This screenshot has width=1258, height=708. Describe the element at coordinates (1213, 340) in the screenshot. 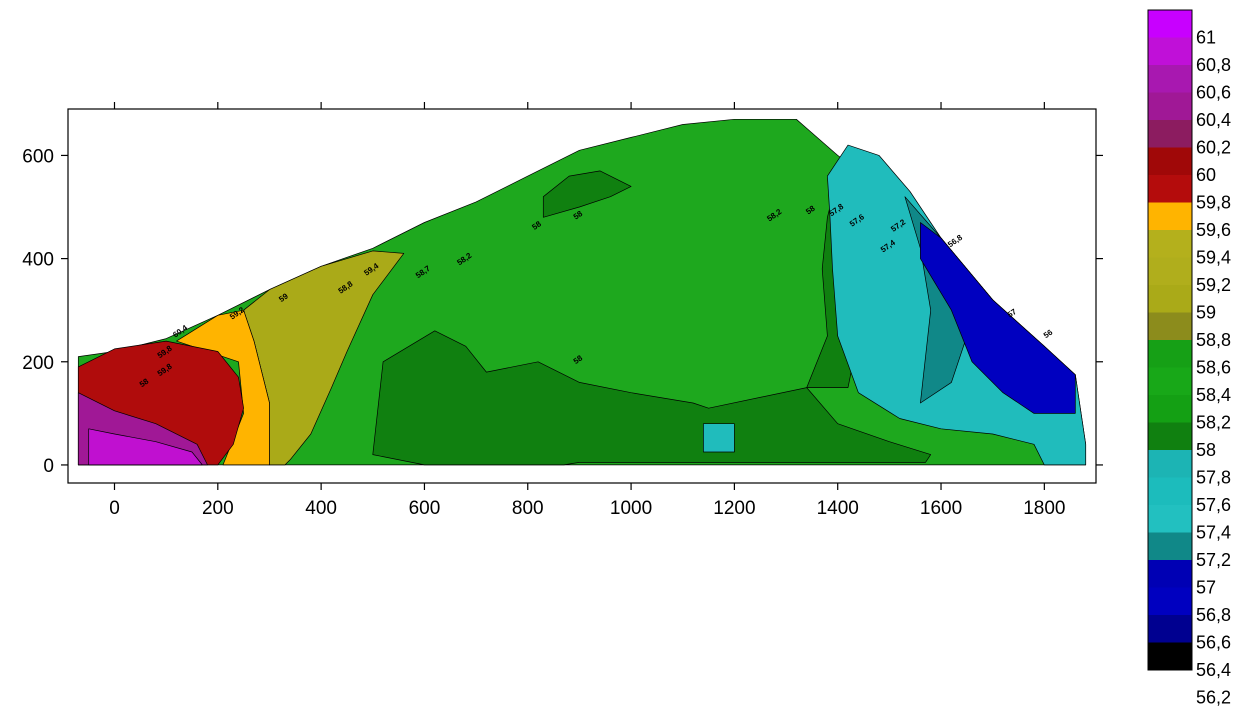

I see `legend-label-11: 58,8` at that location.